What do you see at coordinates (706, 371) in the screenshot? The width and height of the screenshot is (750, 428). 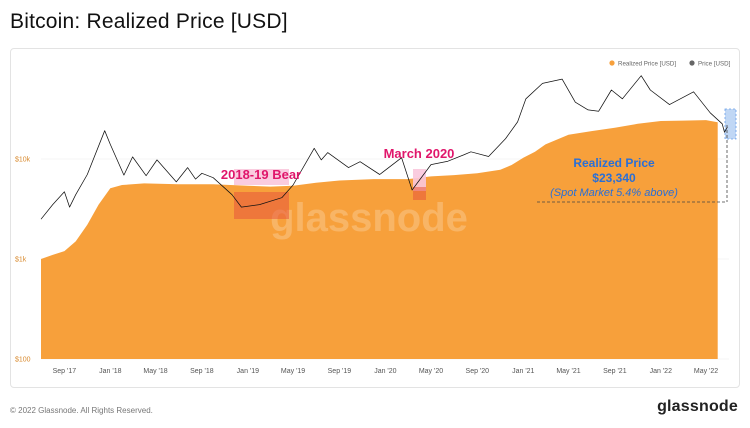 I see `x-tick-label: May '22` at bounding box center [706, 371].